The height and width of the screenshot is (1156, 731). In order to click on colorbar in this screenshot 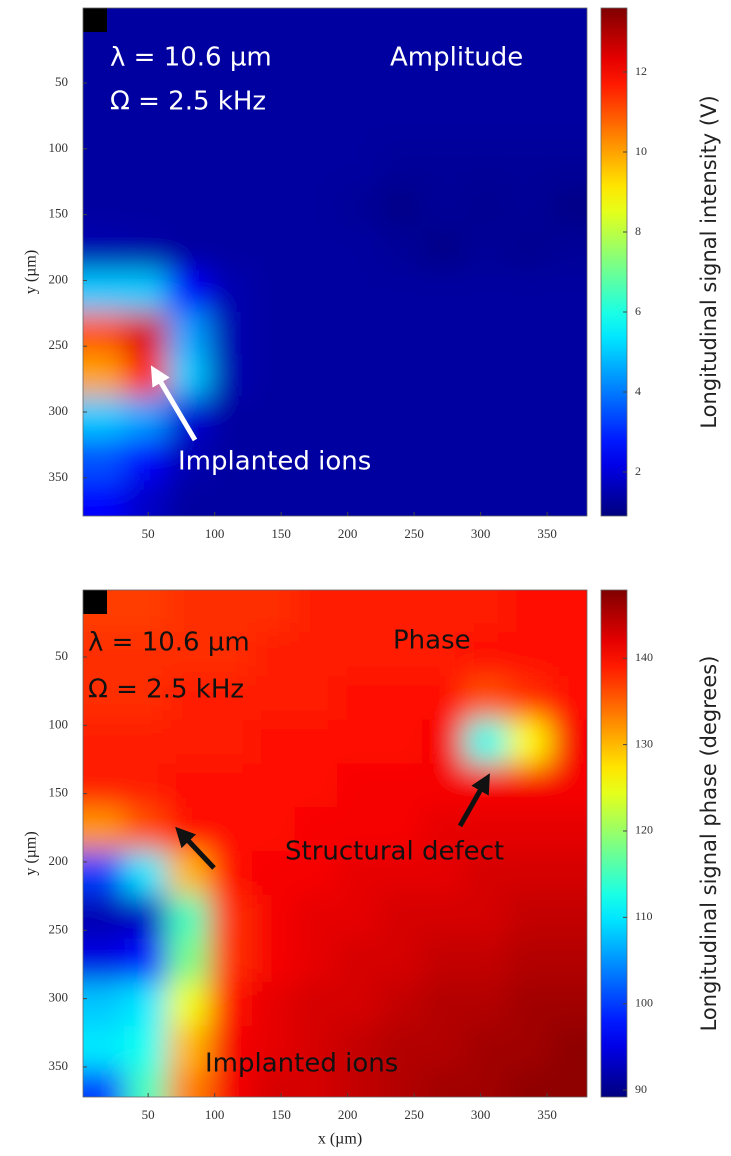, I will do `click(614, 843)`.